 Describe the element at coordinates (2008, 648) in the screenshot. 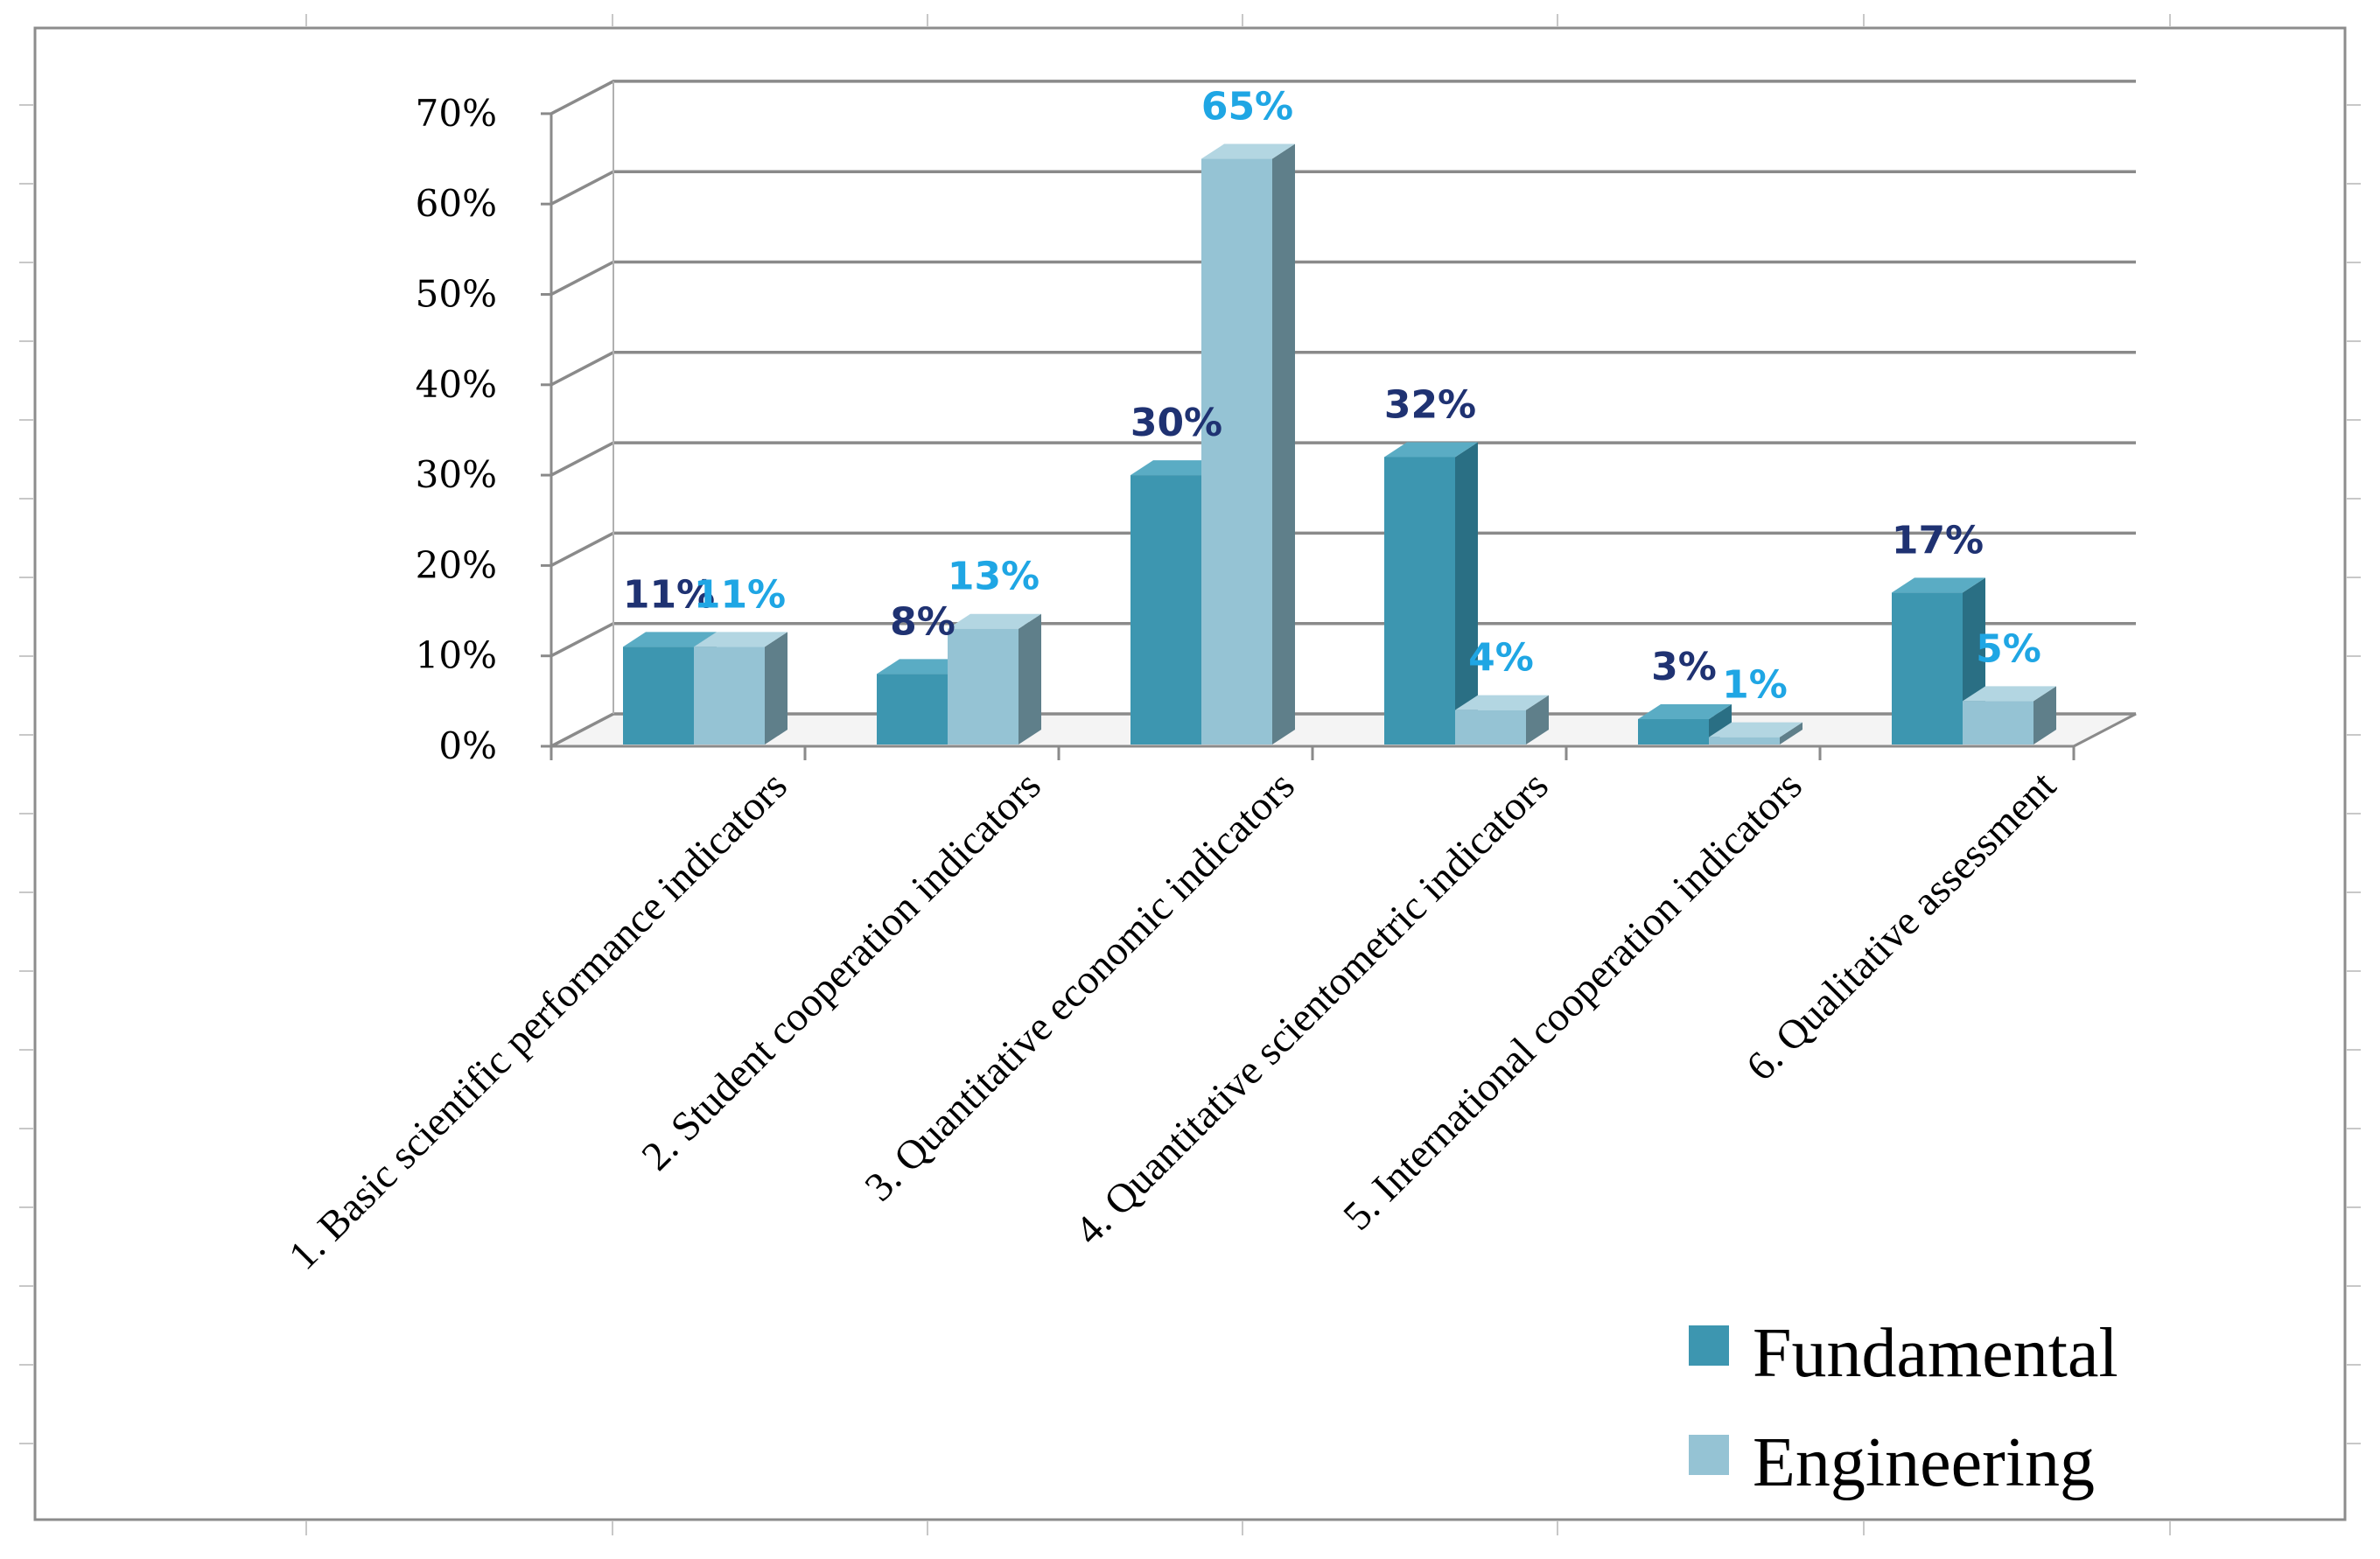

I see `data-label-engineering: 5%` at that location.